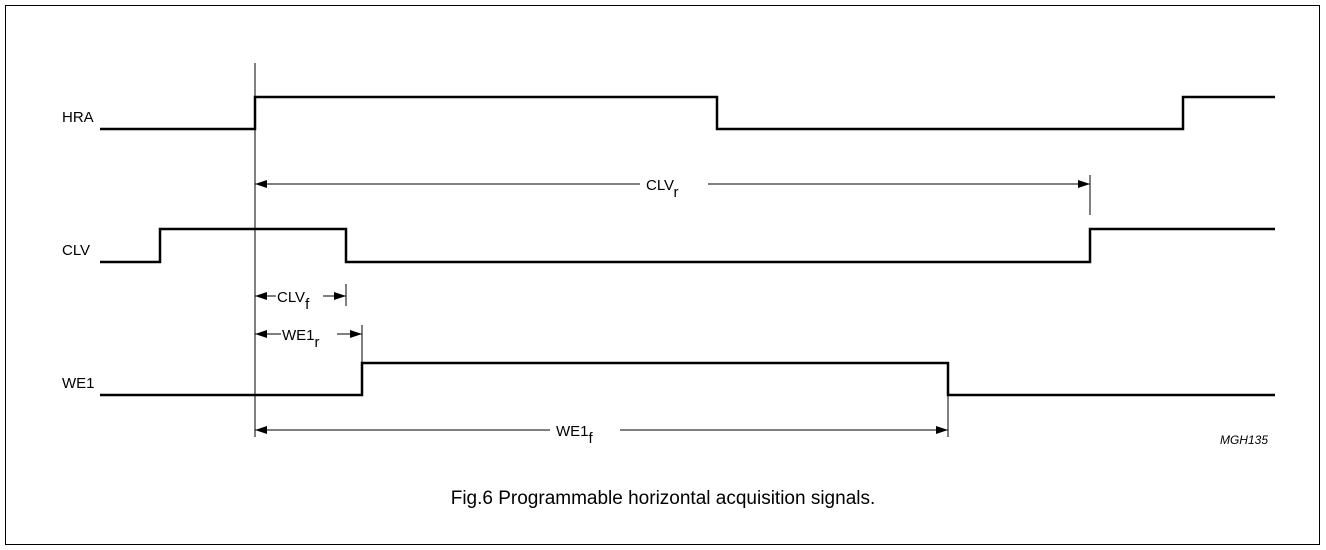 This screenshot has width=1326, height=550. I want to click on dimension-label: WE1f, so click(575, 435).